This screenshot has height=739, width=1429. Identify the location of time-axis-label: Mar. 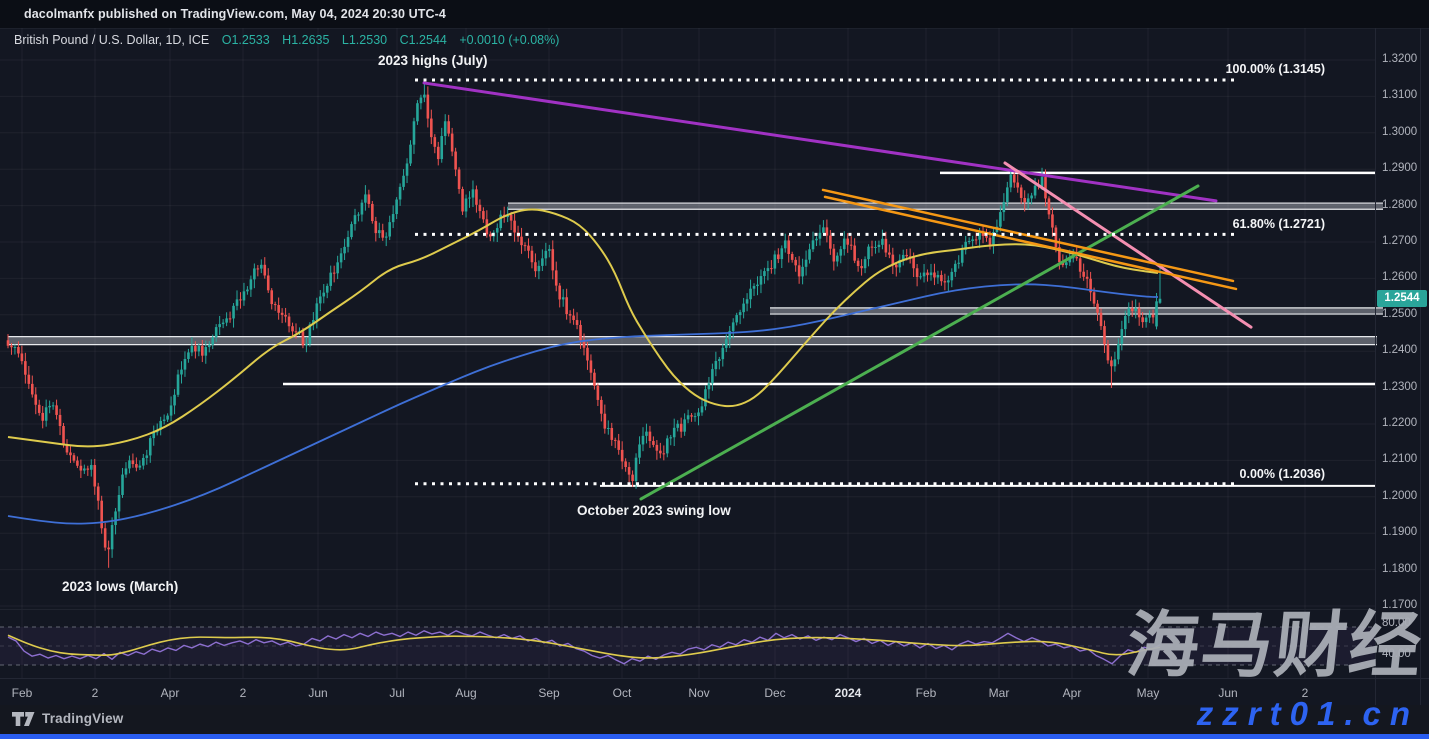
(999, 693).